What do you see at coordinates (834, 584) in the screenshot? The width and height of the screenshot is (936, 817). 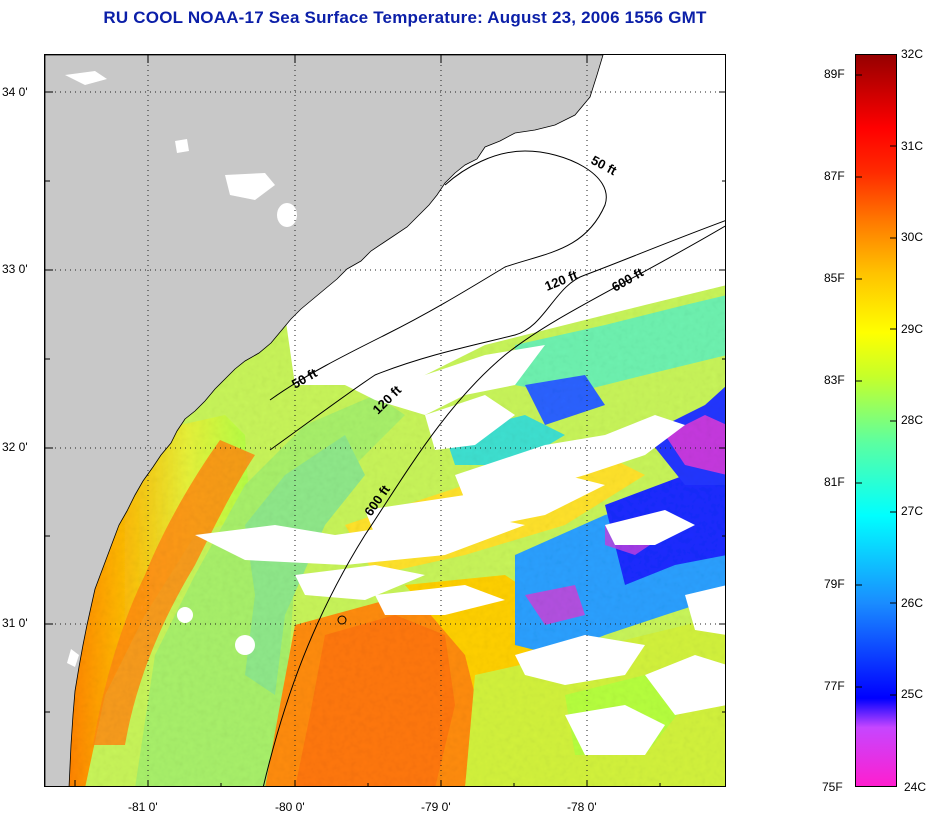 I see `cb-f-79: 79F` at bounding box center [834, 584].